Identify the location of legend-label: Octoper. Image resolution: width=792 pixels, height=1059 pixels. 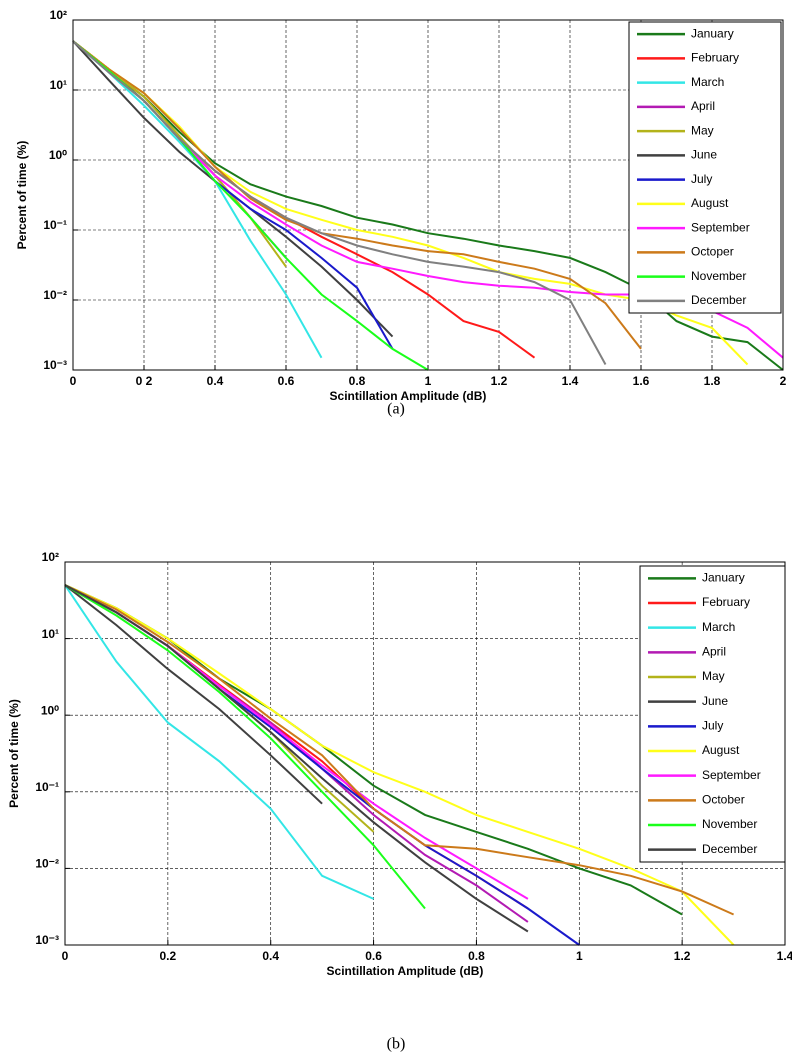
(712, 252).